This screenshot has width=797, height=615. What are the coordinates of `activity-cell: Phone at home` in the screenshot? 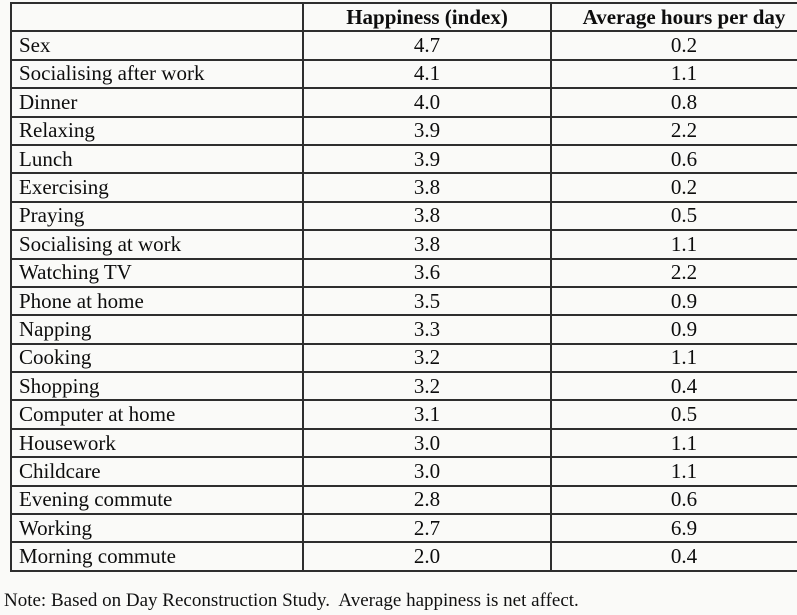 It's located at (157, 301).